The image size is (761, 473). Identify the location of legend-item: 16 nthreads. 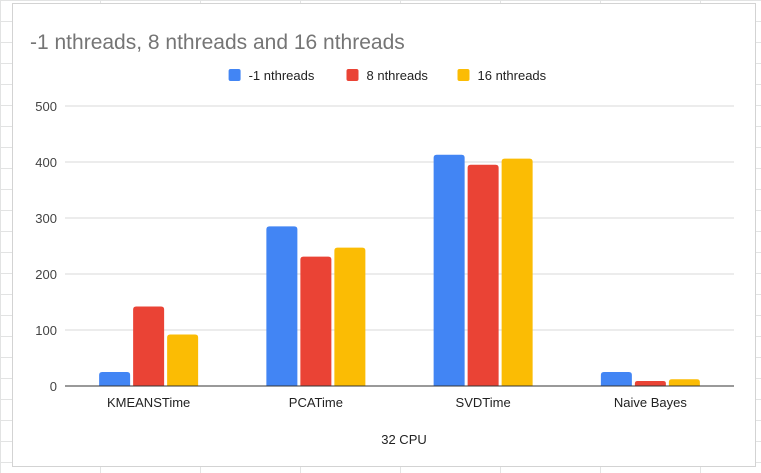
(502, 75).